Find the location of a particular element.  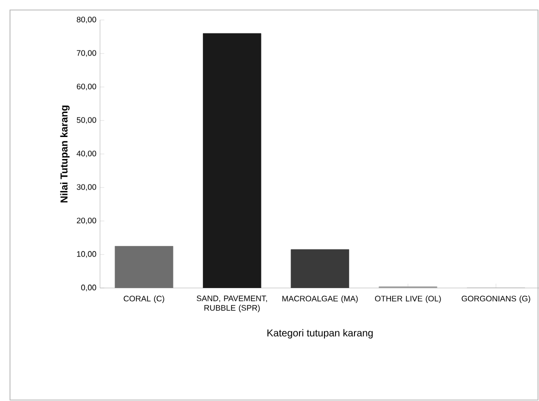

y-tick-label: 80,00 is located at coordinates (86, 20).